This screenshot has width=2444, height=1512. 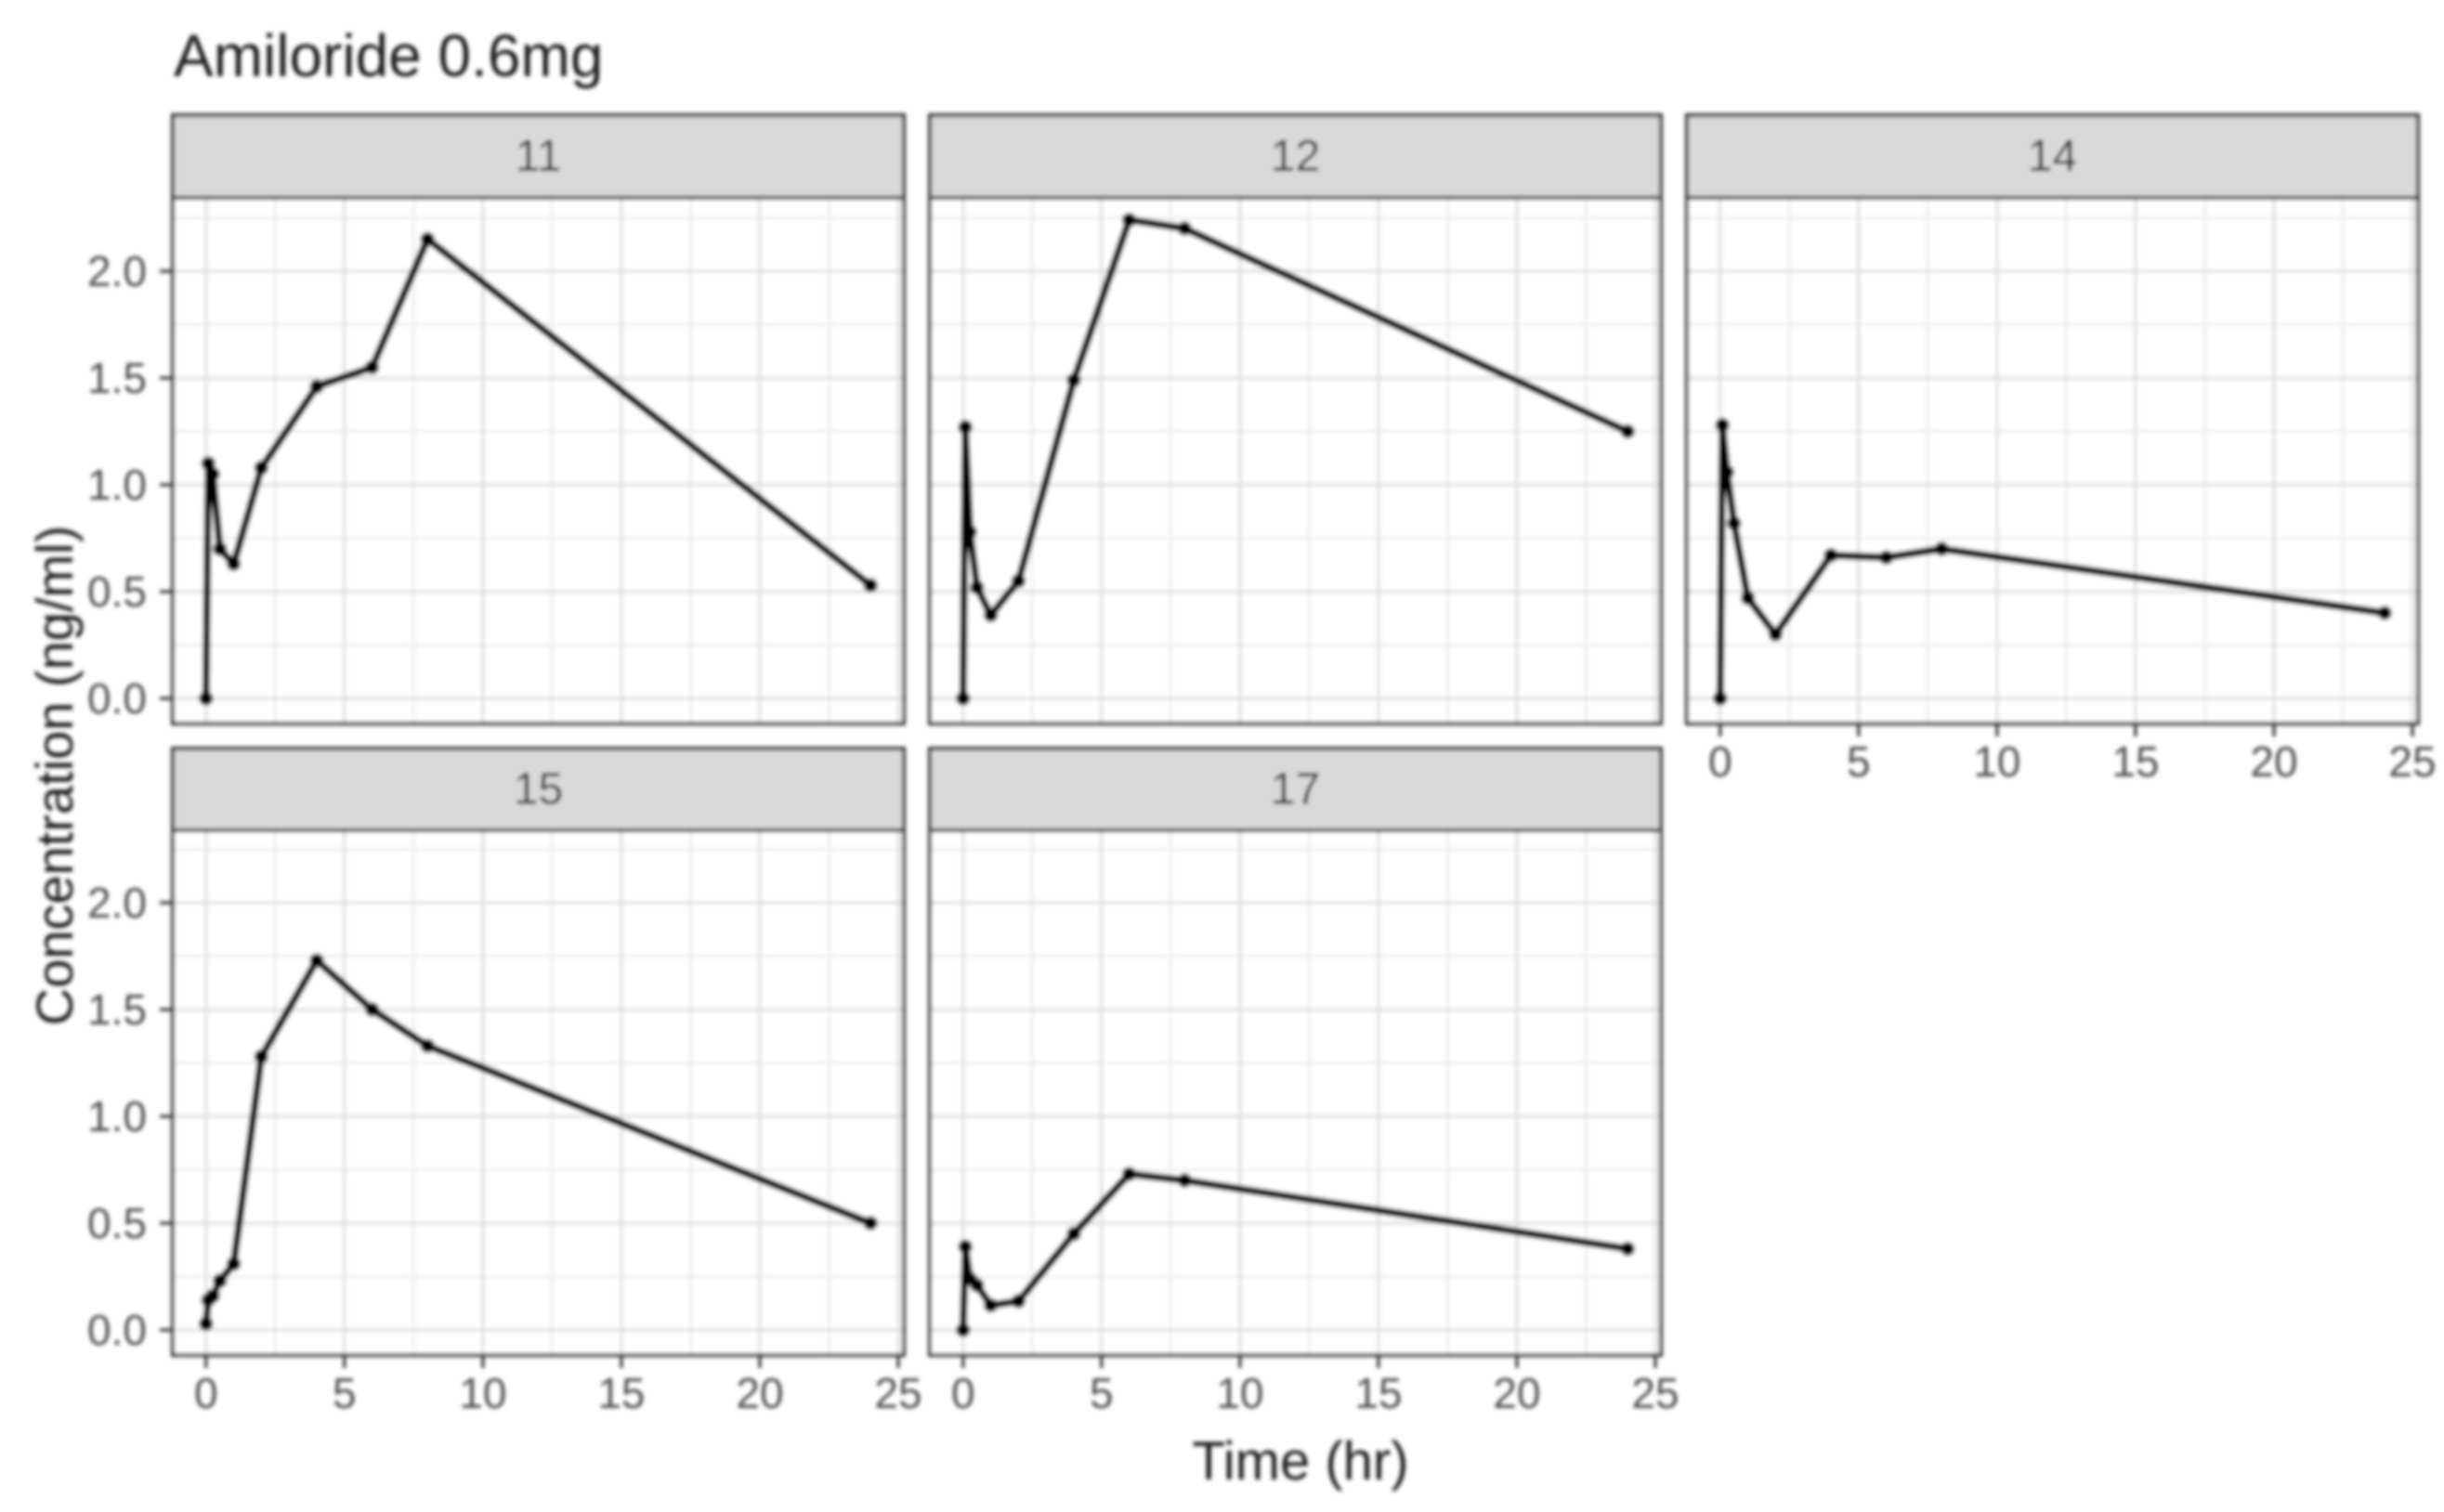 What do you see at coordinates (55, 776) in the screenshot?
I see `svg-text: Concentration (ng/ml)` at bounding box center [55, 776].